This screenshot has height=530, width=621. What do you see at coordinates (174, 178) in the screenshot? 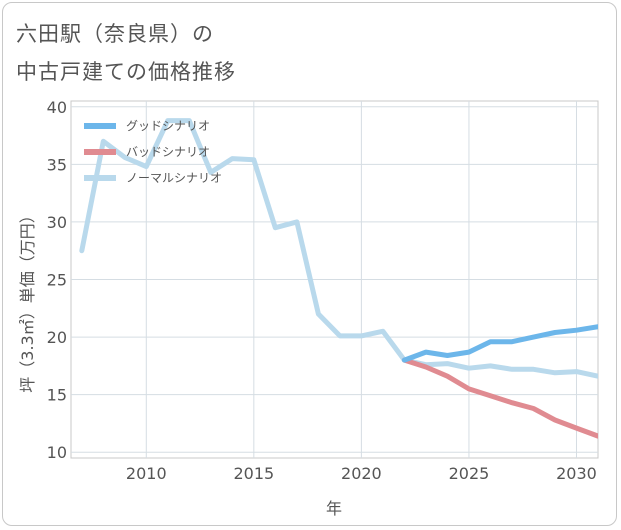
I see `legend-label: ノーマルシナリオ` at bounding box center [174, 178].